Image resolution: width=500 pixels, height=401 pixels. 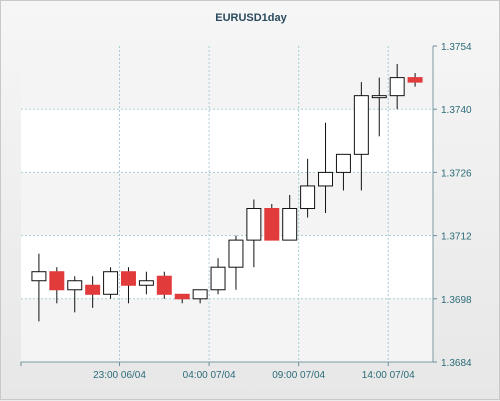 What do you see at coordinates (209, 375) in the screenshot?
I see `x-tick-label: 04:00 07/04` at bounding box center [209, 375].